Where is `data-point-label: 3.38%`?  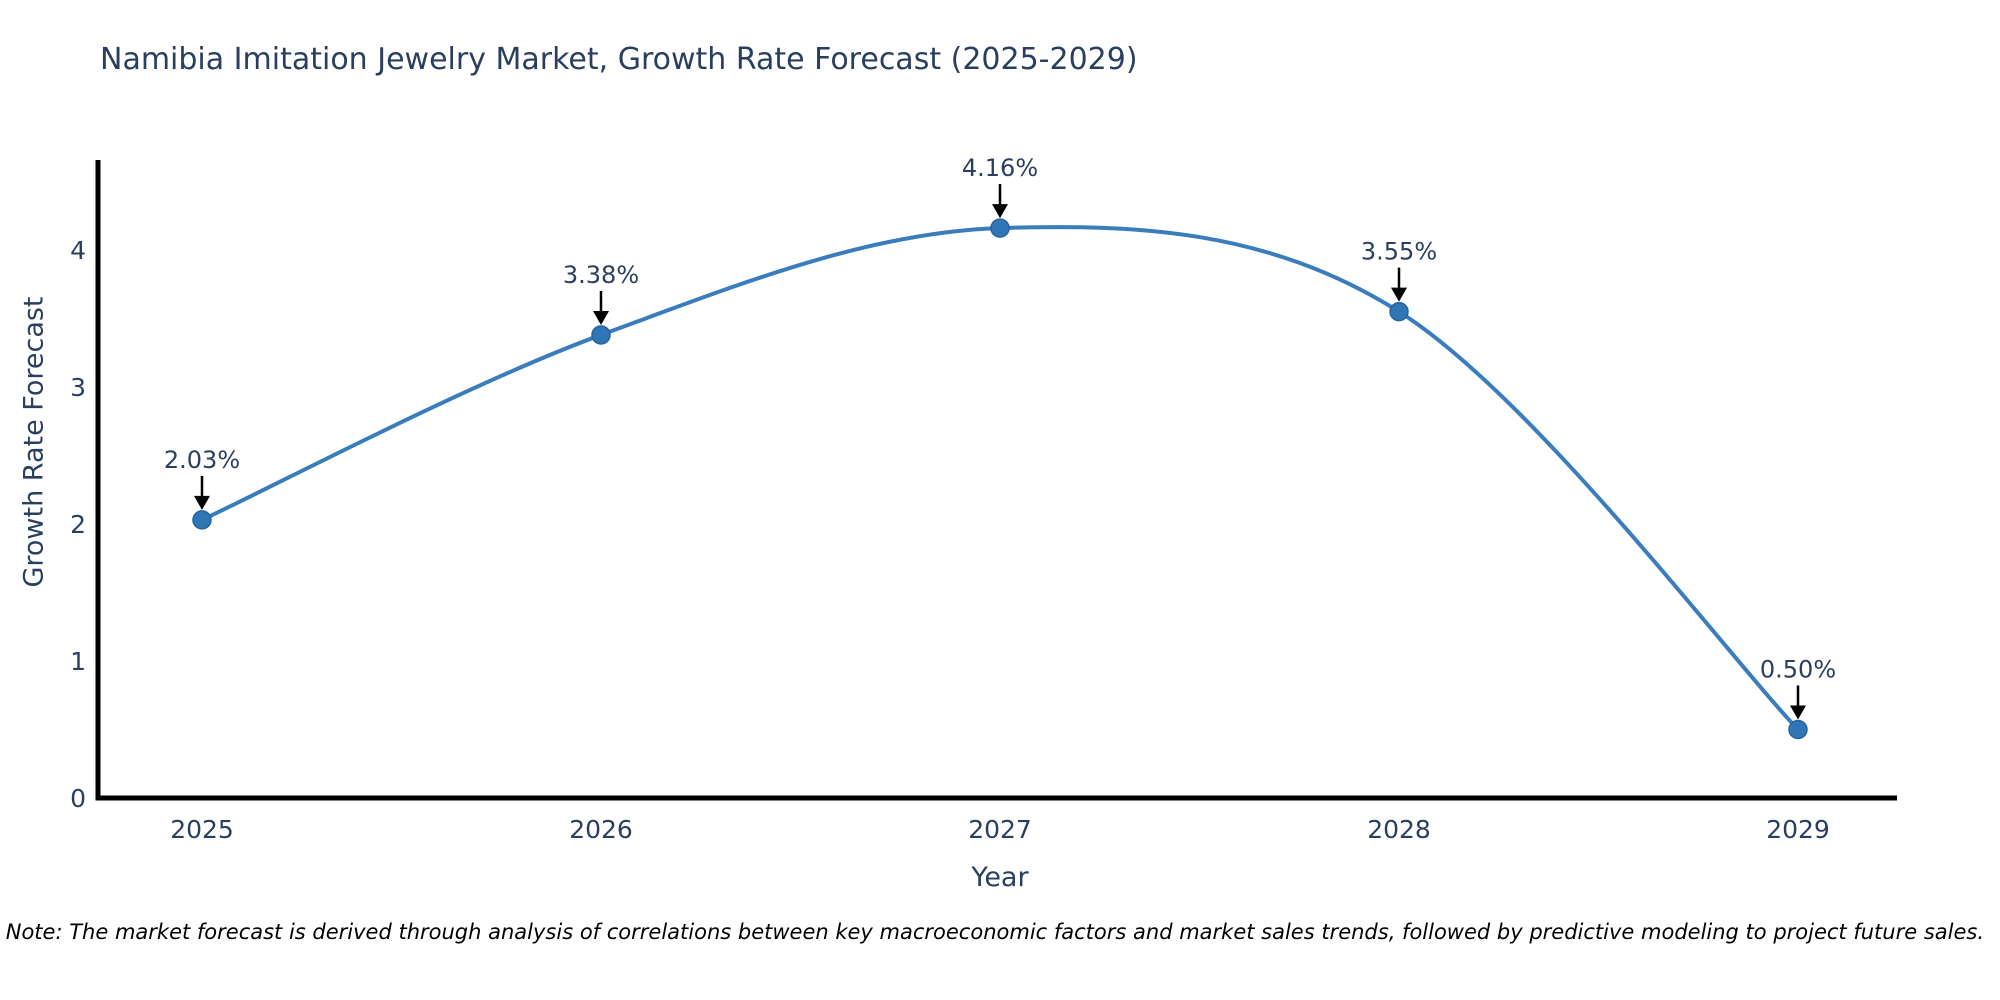 data-point-label: 3.38% is located at coordinates (601, 275).